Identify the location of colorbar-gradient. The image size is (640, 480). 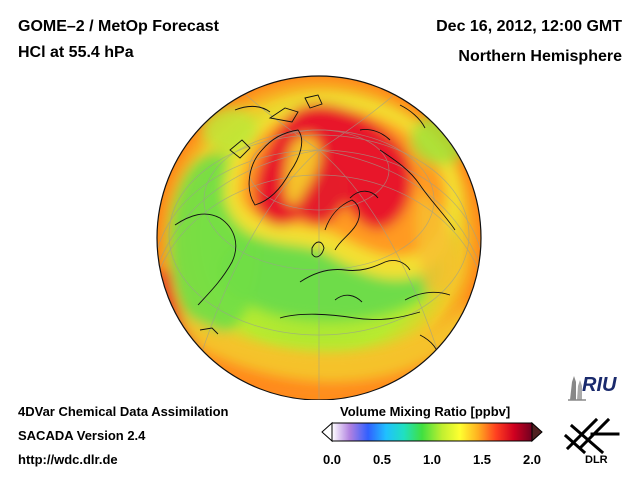
(432, 432).